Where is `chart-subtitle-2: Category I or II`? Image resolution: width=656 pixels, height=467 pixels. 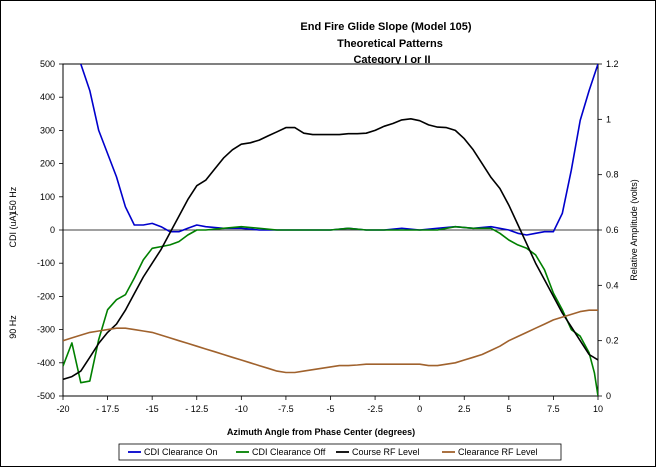
chart-subtitle-2: Category I or II is located at coordinates (391, 60).